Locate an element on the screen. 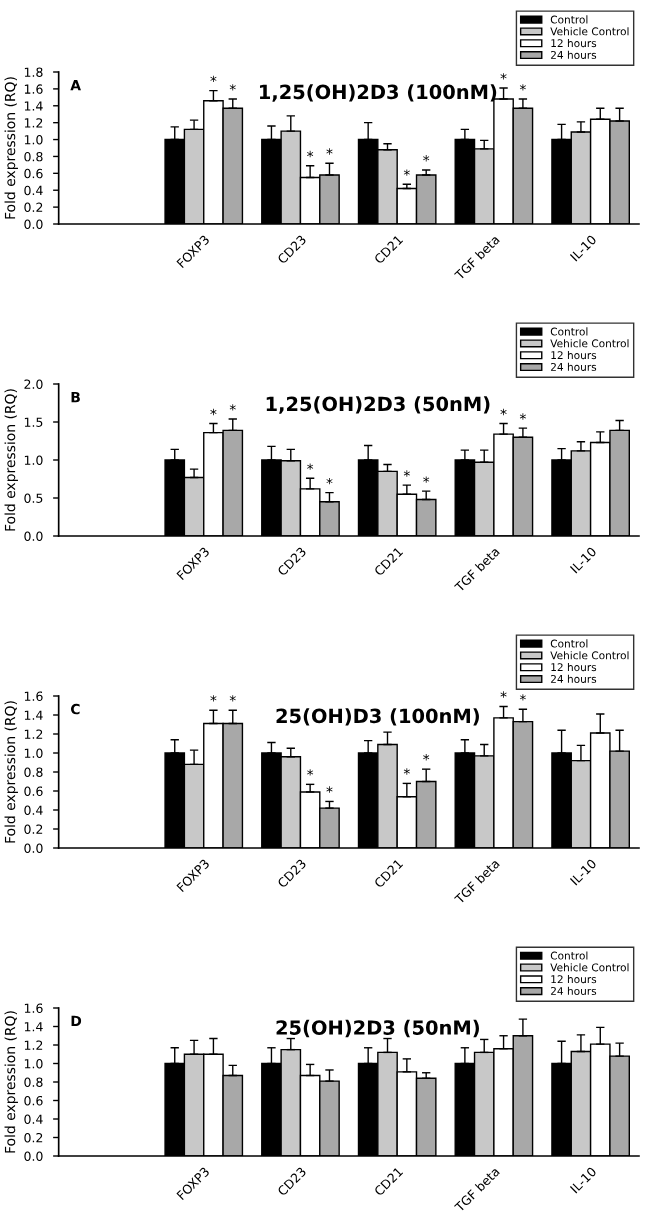  text: 25(OH)2D3 (50nM) is located at coordinates (377, 1028).